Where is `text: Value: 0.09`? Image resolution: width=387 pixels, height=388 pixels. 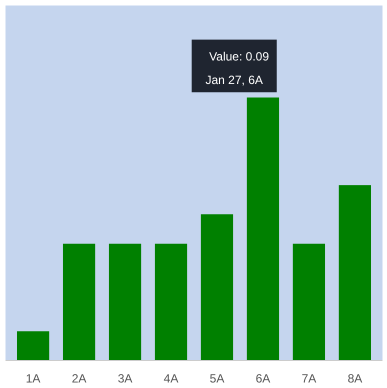
text: Value: 0.09 is located at coordinates (239, 56).